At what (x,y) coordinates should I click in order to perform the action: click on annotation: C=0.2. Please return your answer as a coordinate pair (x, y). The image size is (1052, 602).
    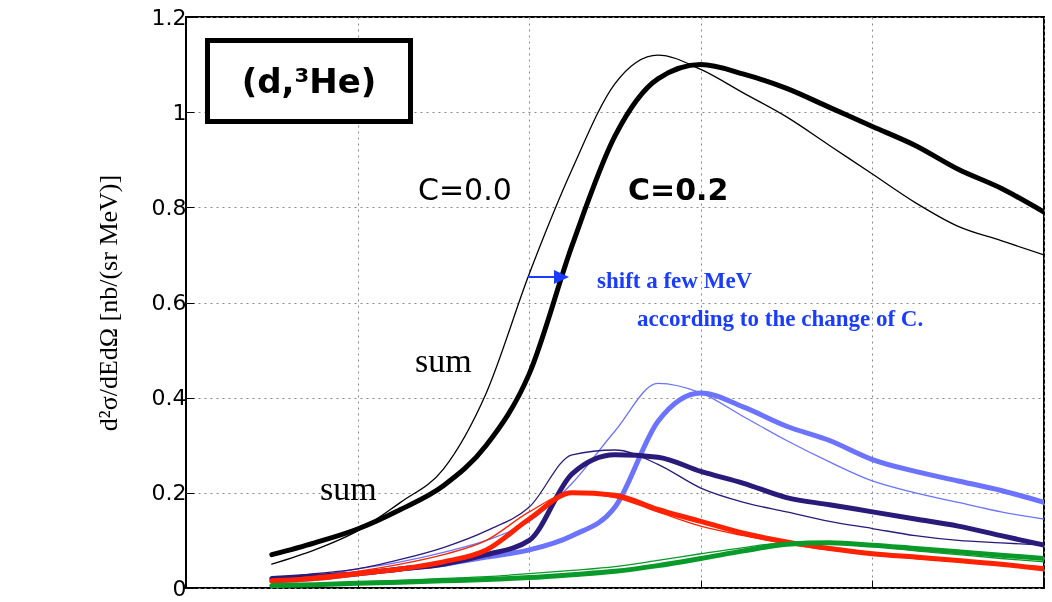
    Looking at the image, I should click on (678, 189).